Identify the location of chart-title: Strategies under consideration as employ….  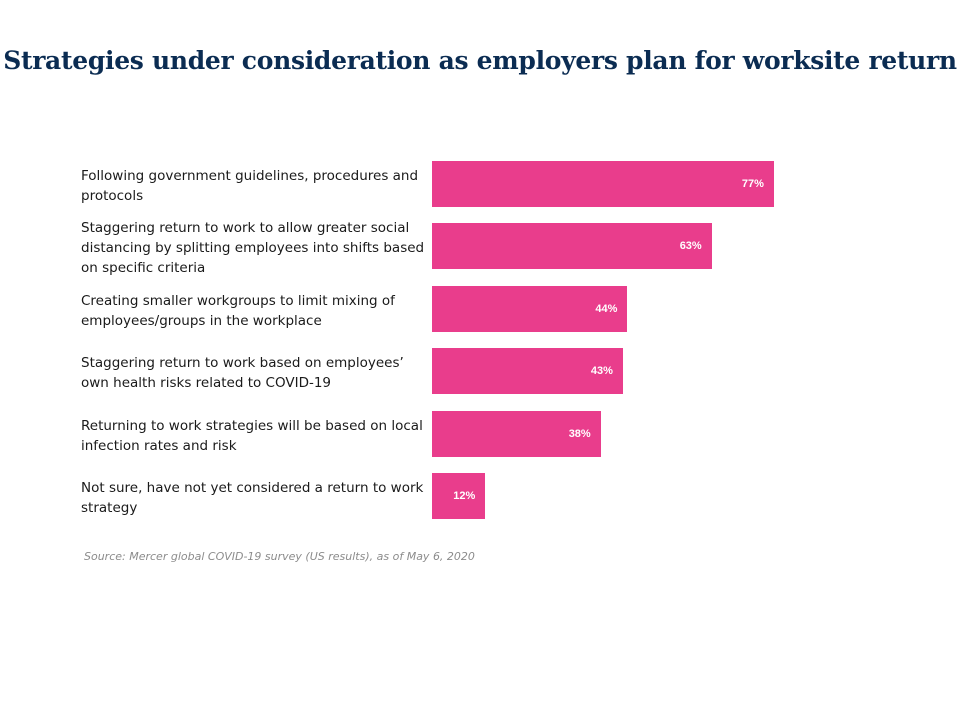
(480, 60).